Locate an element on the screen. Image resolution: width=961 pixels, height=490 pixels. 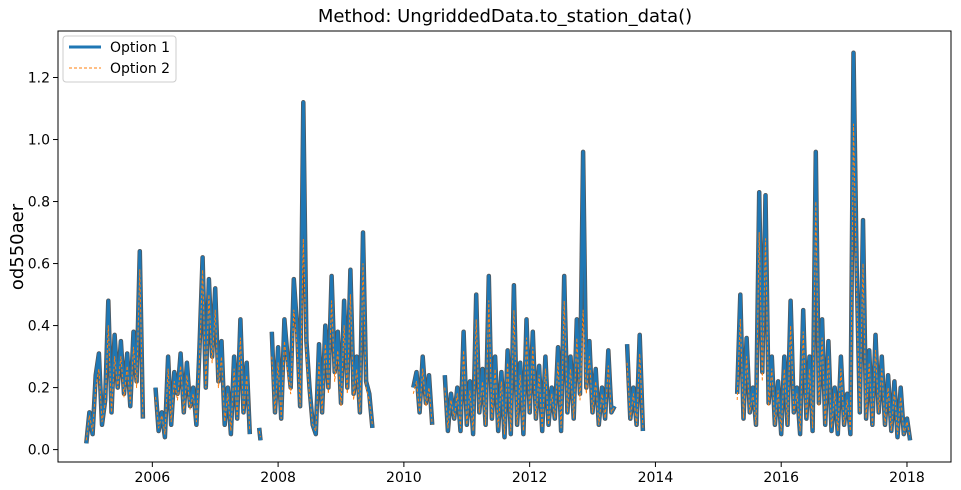
y-axis-label: od550aer is located at coordinates (17, 246).